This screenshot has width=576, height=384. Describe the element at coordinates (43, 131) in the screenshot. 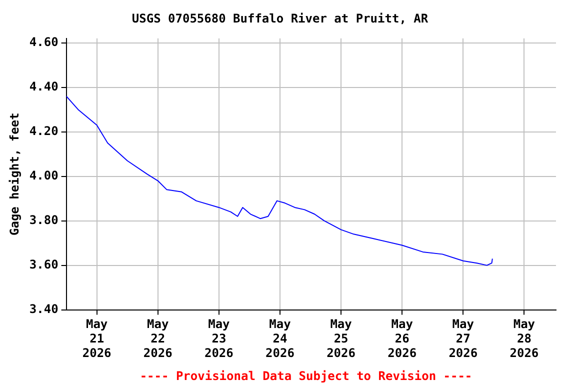

I see `y-tick-label: 4.20` at that location.